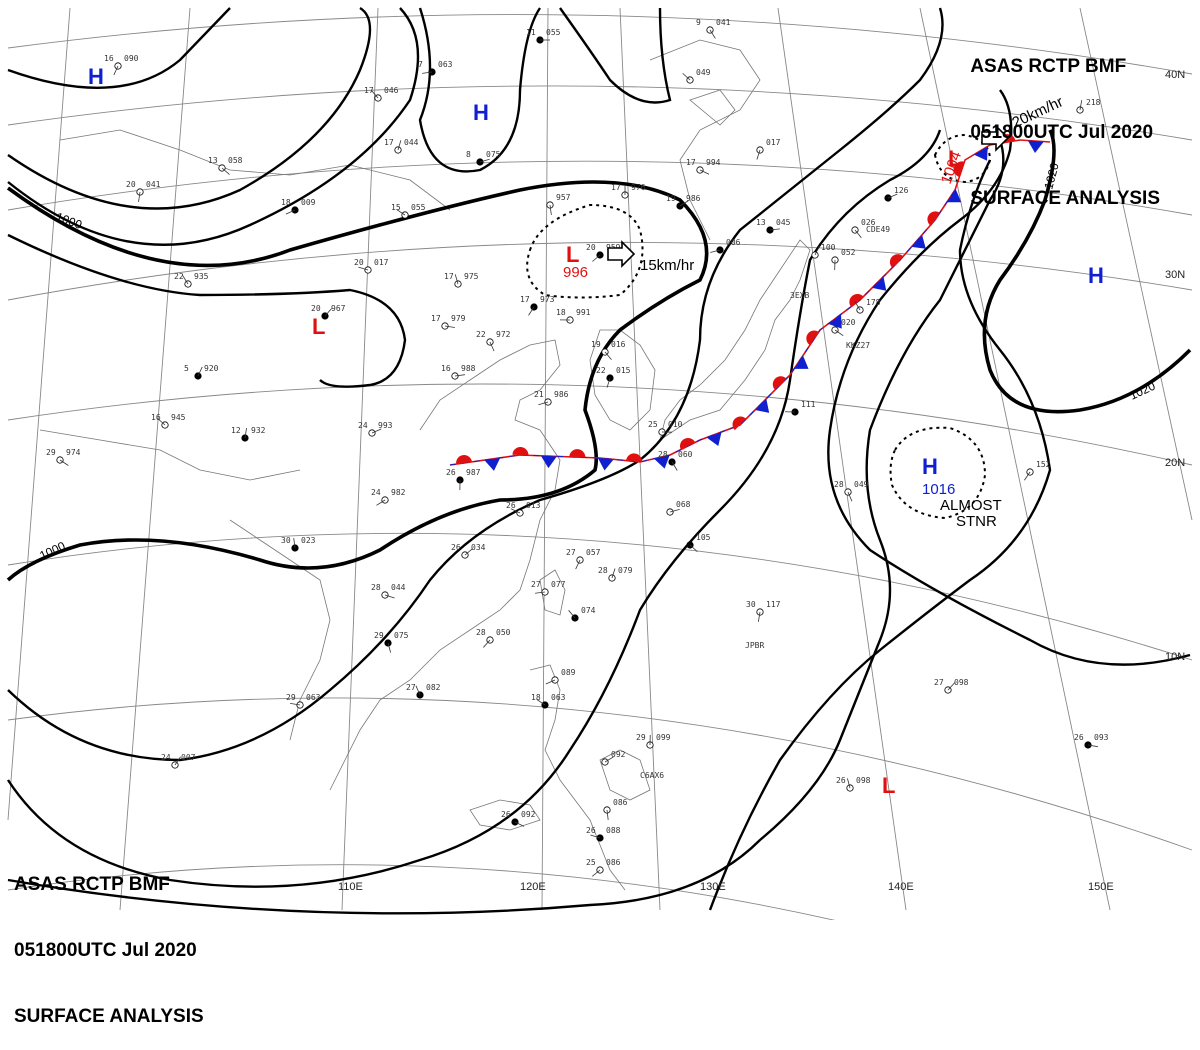  Describe the element at coordinates (1175, 275) in the screenshot. I see `latitude-label: 30N` at that location.